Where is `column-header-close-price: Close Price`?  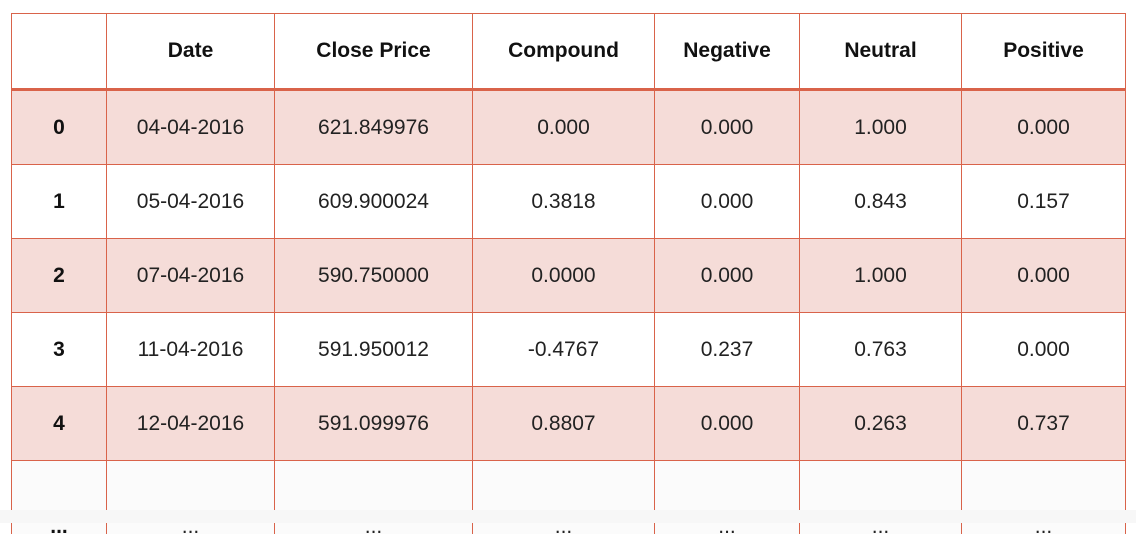
column-header-close-price: Close Price is located at coordinates (374, 52).